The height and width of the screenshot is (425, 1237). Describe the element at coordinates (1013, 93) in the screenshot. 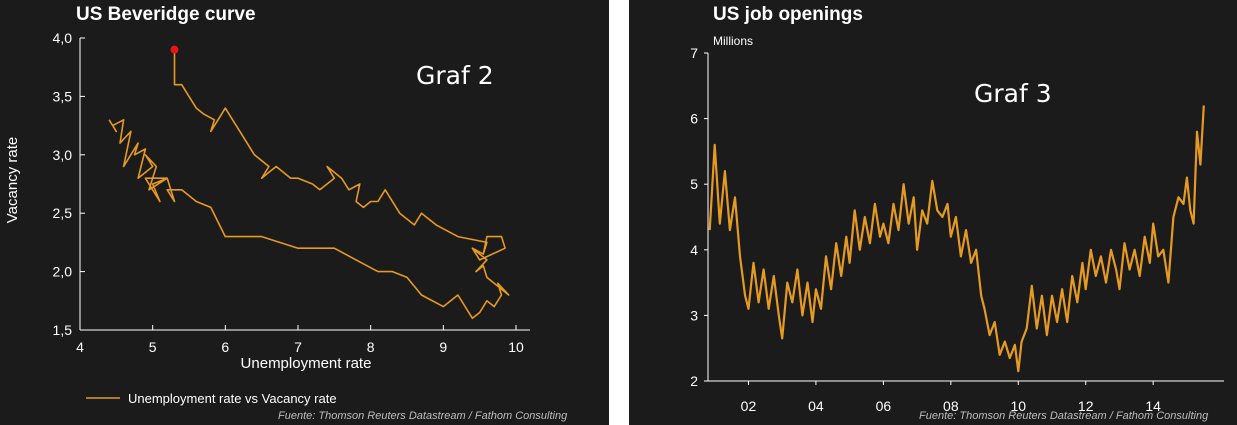

I see `graf-annotation: Graf 3` at that location.